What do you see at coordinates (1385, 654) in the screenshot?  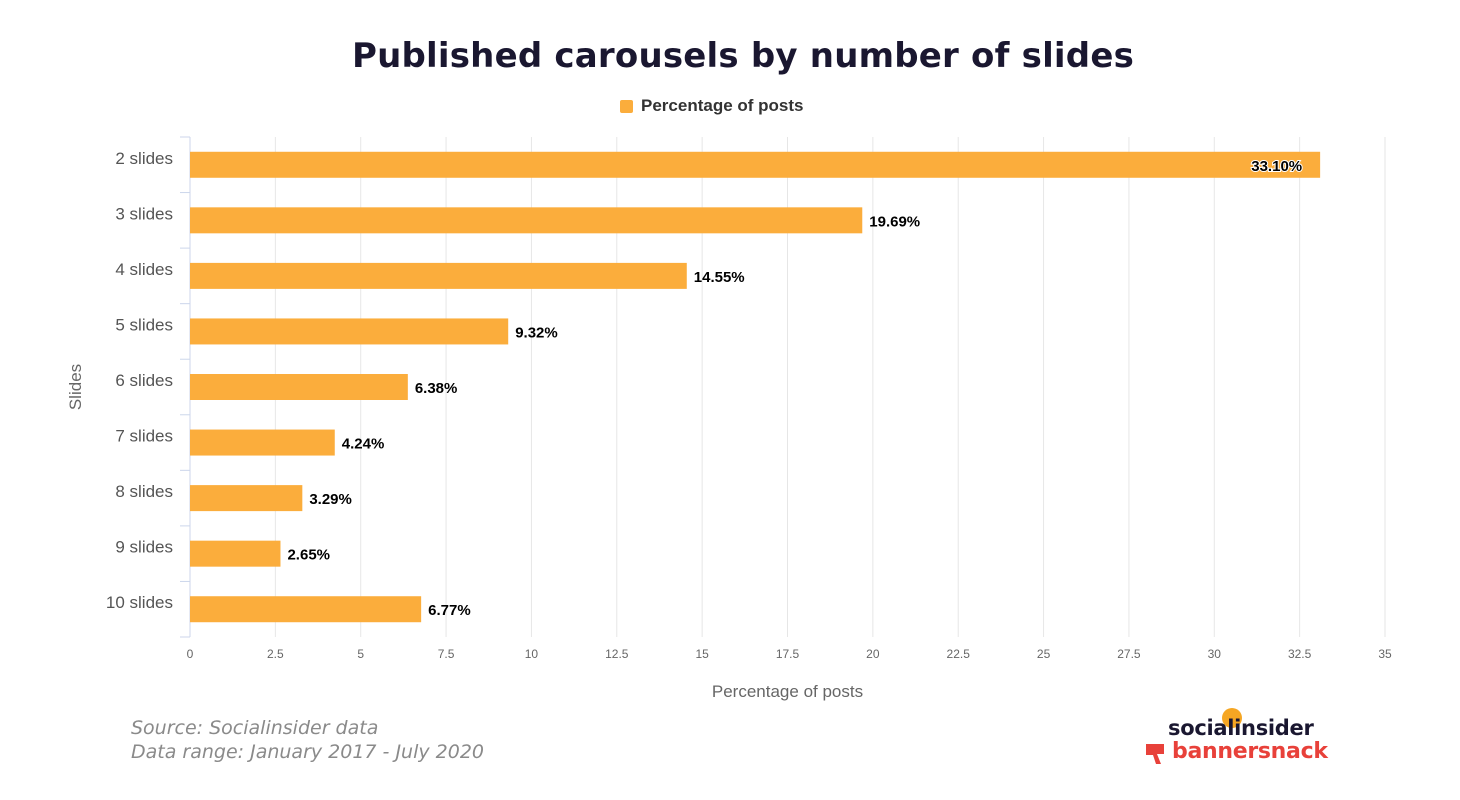 I see `x-tick-label: 35` at bounding box center [1385, 654].